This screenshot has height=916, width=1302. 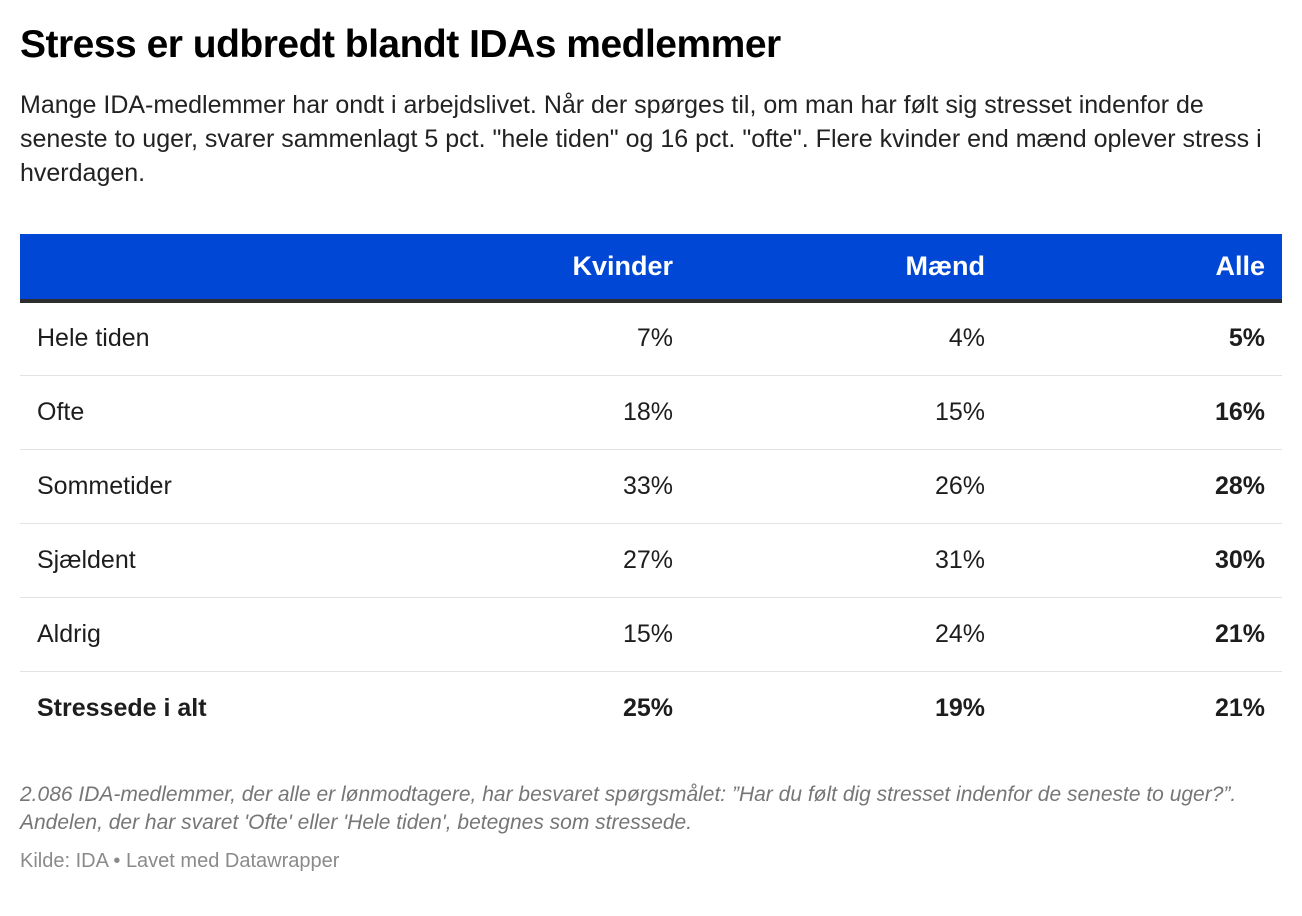 I want to click on row-label: Sommetider, so click(x=200, y=486).